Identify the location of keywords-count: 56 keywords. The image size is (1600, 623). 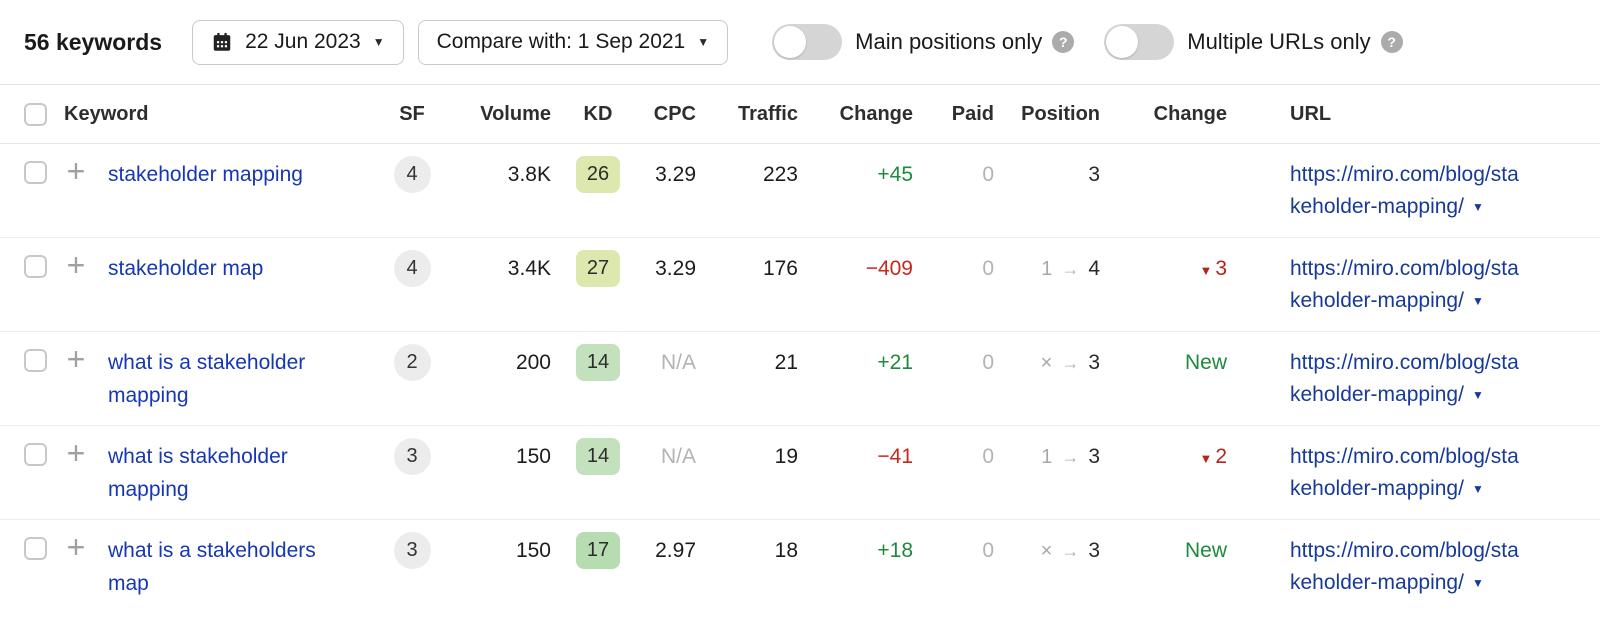
(93, 41).